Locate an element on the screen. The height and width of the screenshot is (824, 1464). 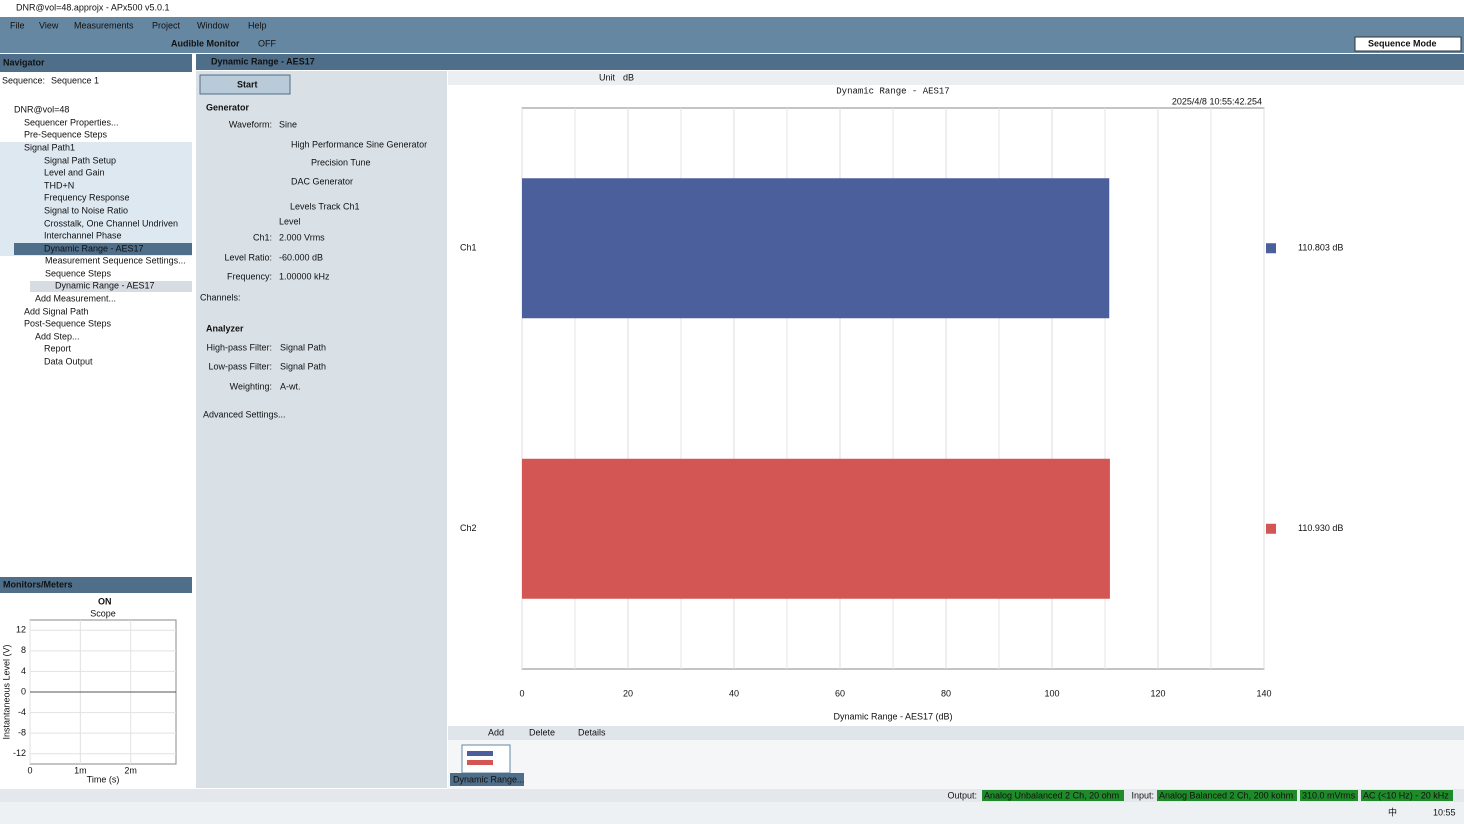
menu-item: File is located at coordinates (17, 25).